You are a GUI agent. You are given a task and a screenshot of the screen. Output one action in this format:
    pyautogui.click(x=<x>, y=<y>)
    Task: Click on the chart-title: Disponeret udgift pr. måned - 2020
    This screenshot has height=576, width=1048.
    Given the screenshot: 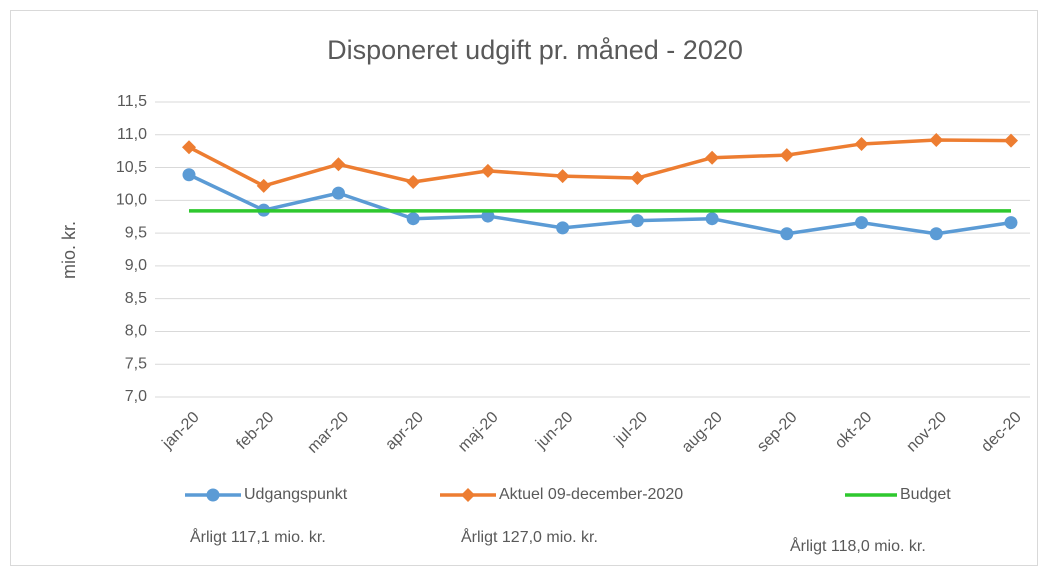 What is the action you would take?
    pyautogui.click(x=535, y=50)
    